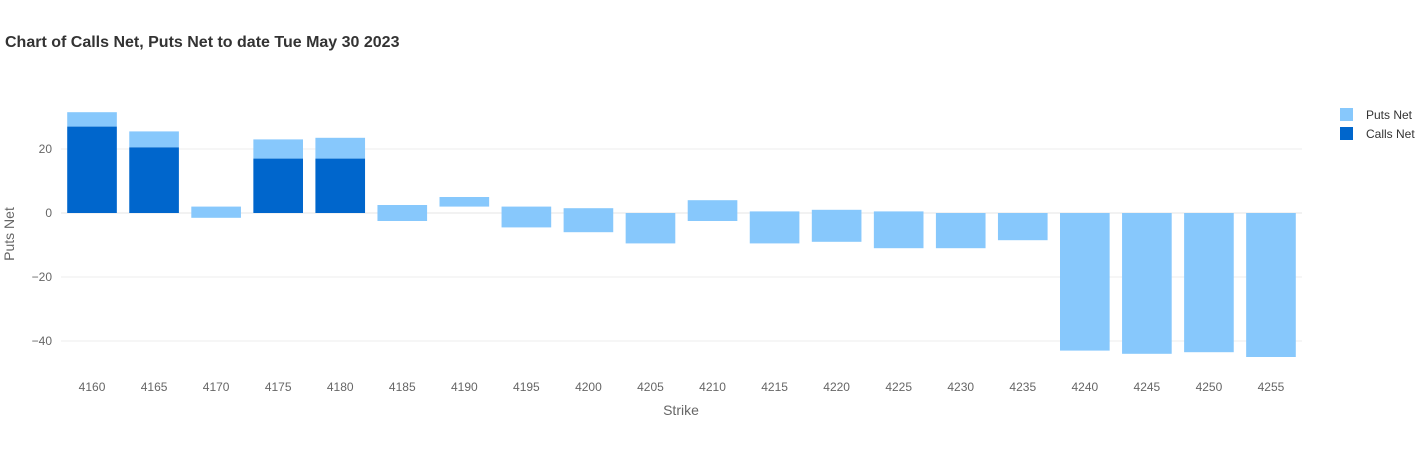 The width and height of the screenshot is (1418, 450). I want to click on legend-item-puts-net: Puts Net, so click(1376, 115).